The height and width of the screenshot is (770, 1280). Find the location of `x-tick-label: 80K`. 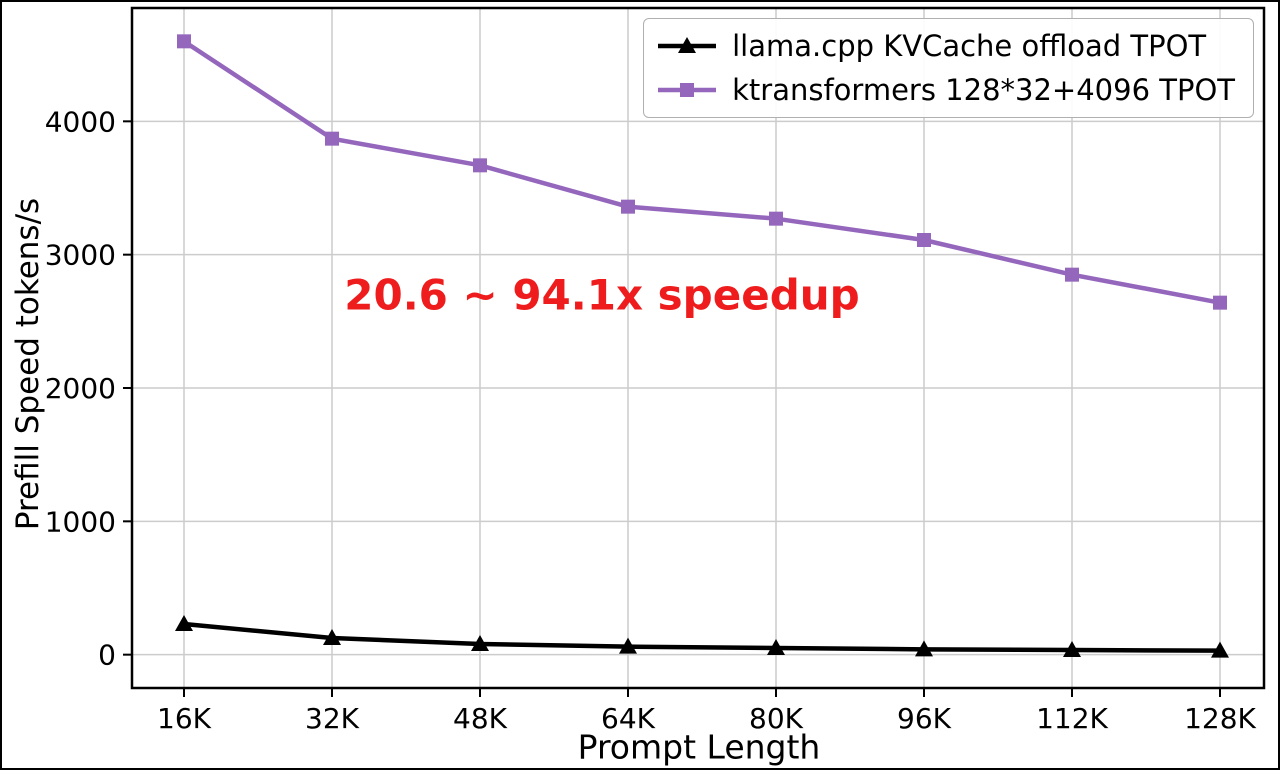

x-tick-label: 80K is located at coordinates (776, 718).